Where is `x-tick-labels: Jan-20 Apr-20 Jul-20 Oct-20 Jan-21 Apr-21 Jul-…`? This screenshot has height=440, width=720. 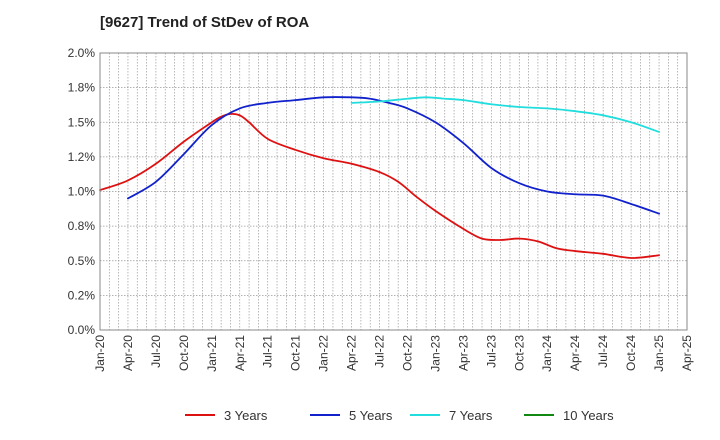 x-tick-labels: Jan-20 Apr-20 Jul-20 Oct-20 Jan-21 Apr-21 Jul-… is located at coordinates (393, 353).